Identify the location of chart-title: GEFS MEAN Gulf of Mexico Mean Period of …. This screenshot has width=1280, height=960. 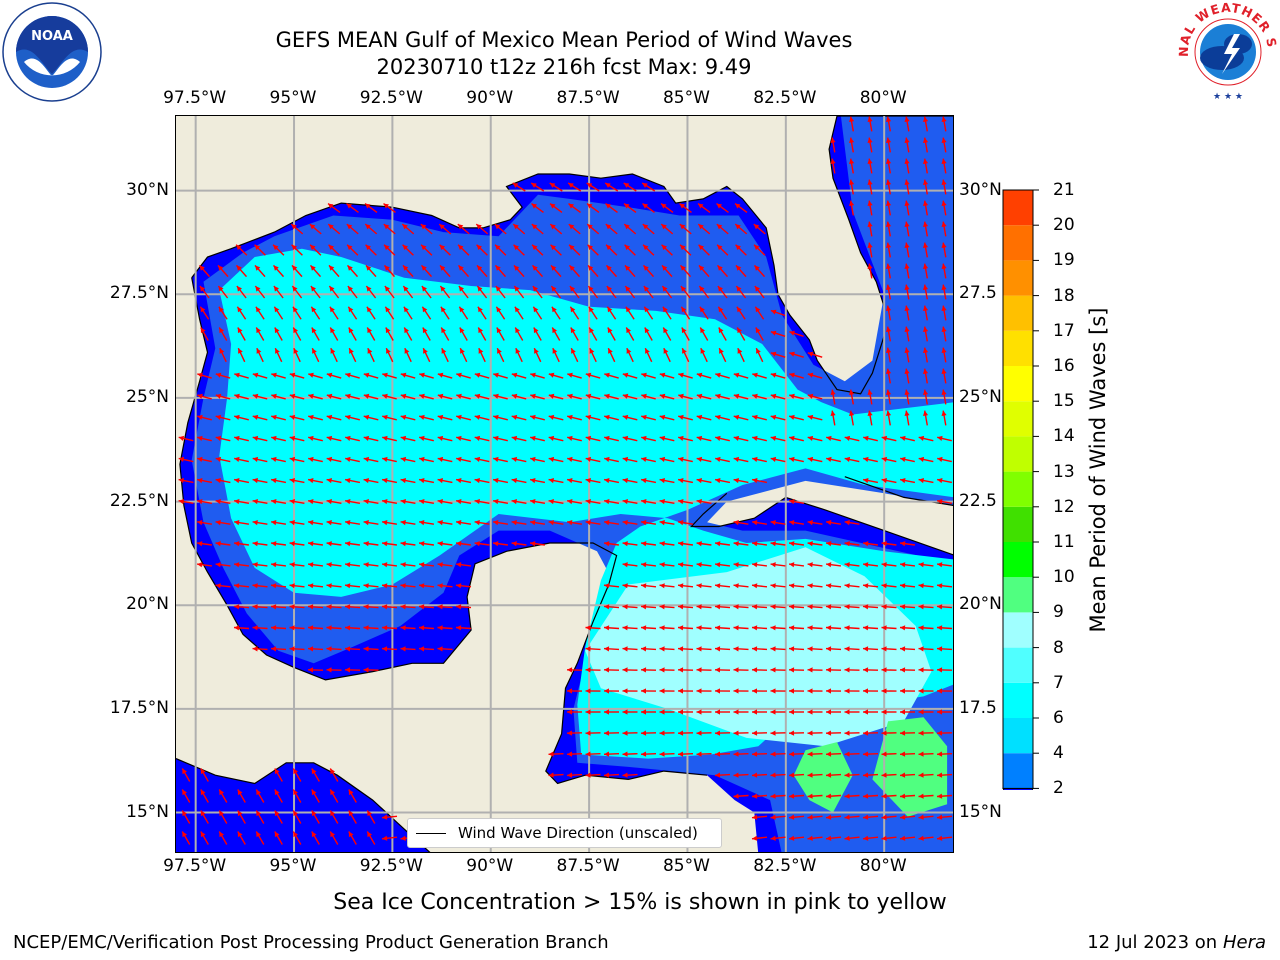
(564, 40).